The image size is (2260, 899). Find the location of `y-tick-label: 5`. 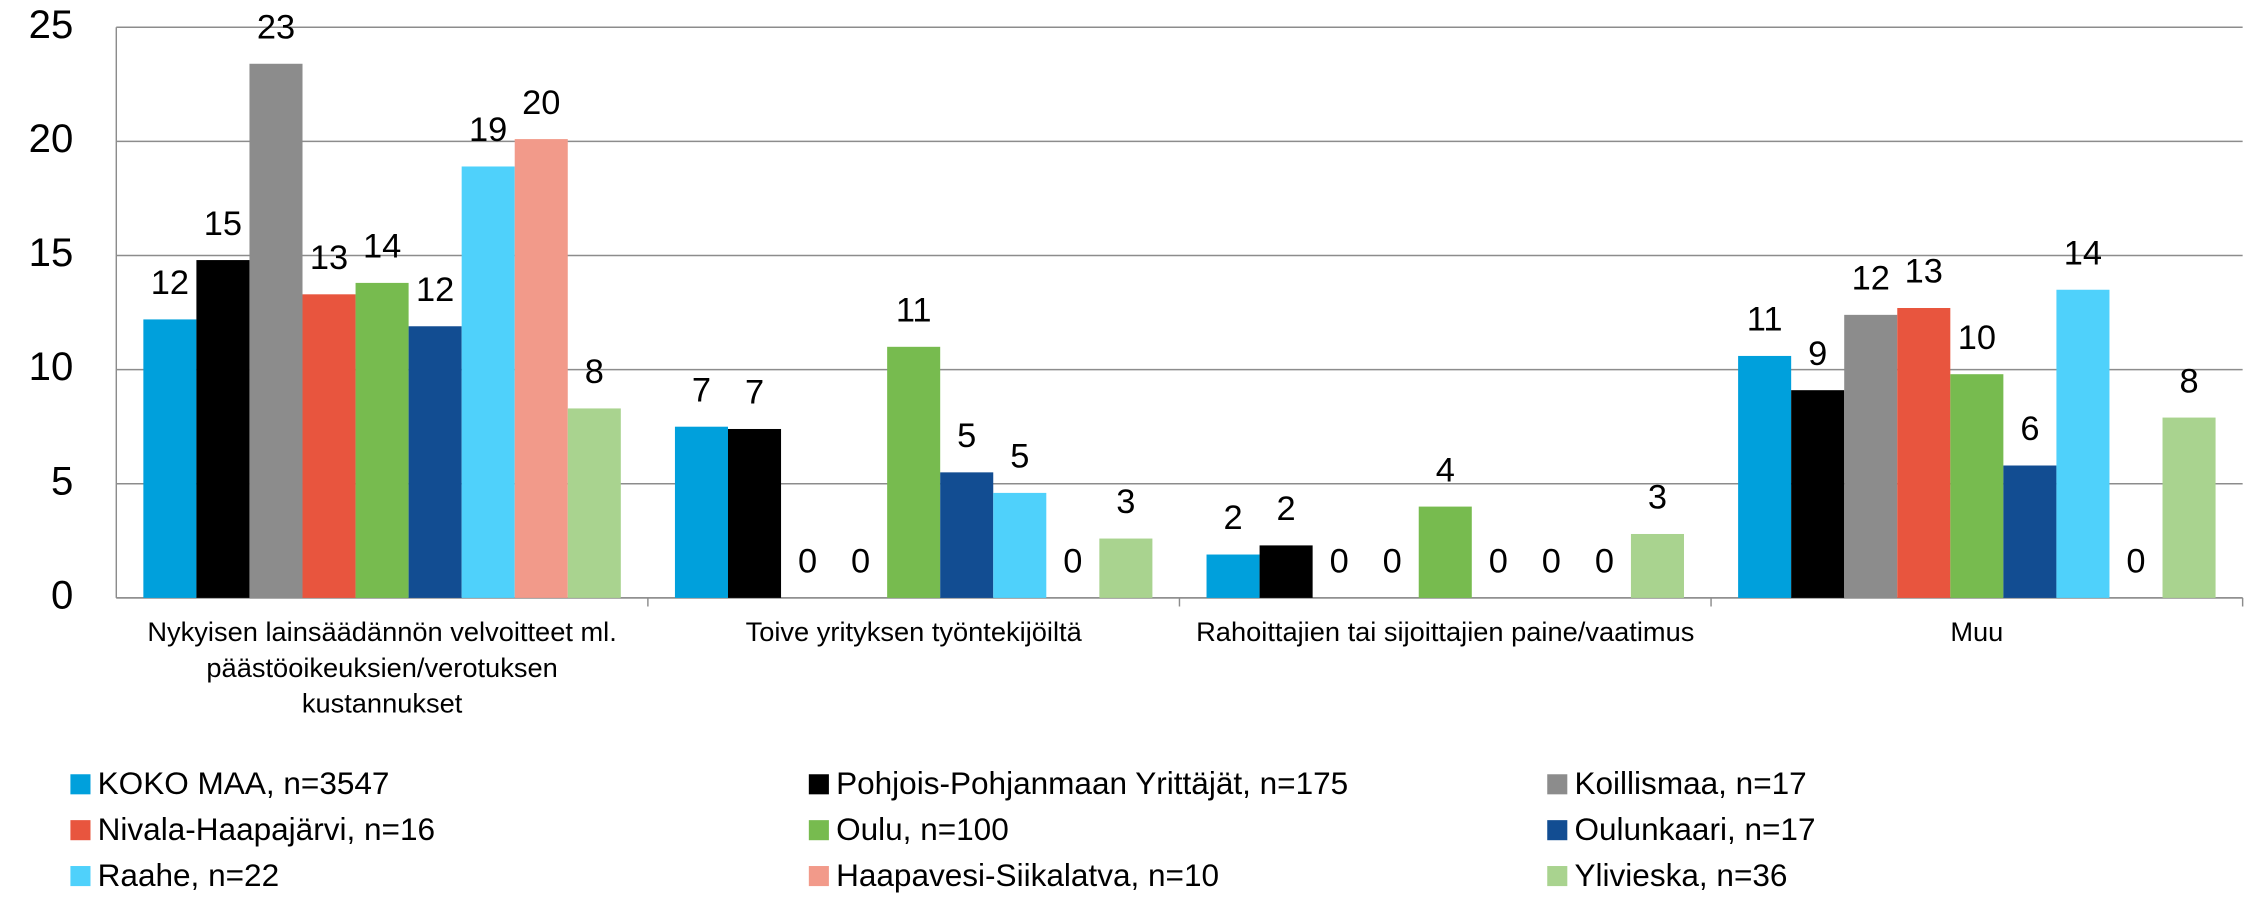

y-tick-label: 5 is located at coordinates (62, 480).